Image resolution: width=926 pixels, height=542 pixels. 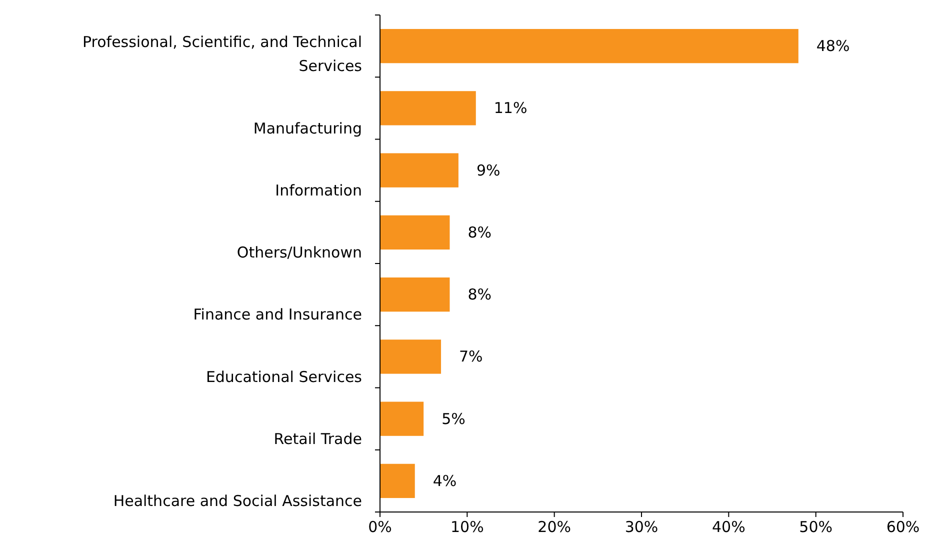 I want to click on data-label: 11%, so click(x=511, y=108).